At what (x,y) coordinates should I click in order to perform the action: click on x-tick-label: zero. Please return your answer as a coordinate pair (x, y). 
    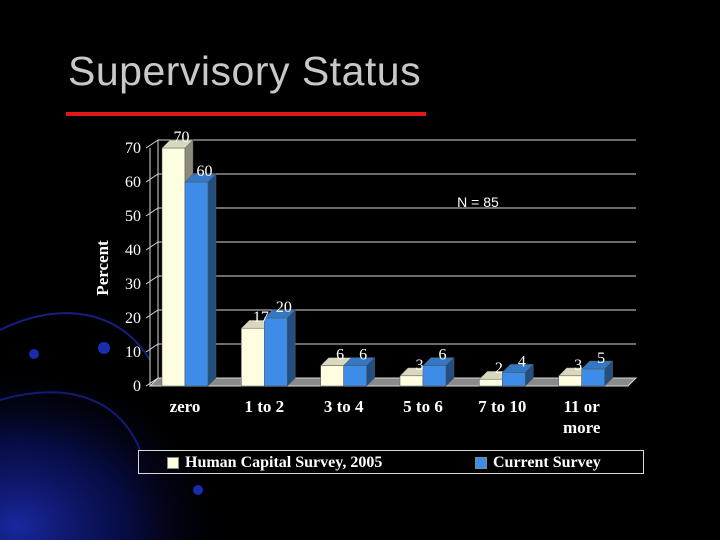
    Looking at the image, I should click on (185, 406).